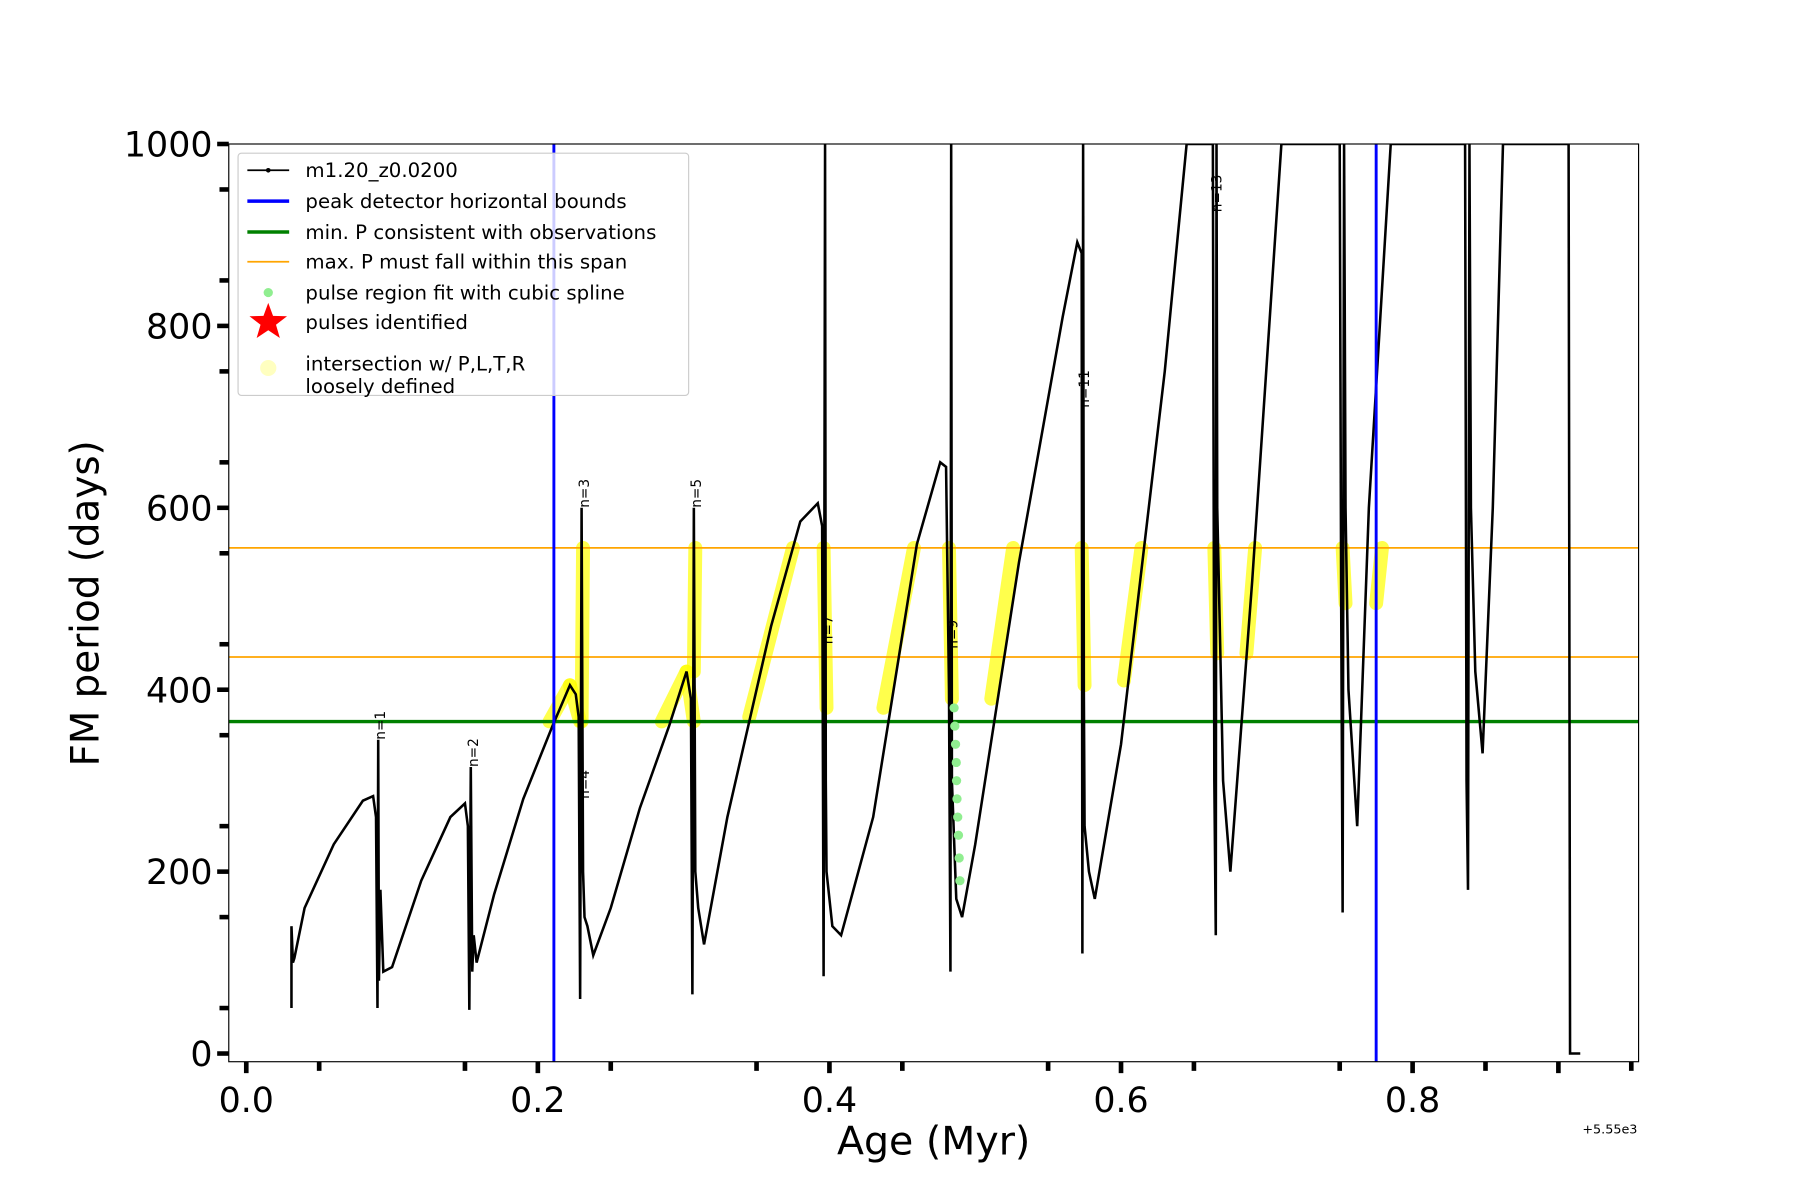  What do you see at coordinates (201, 1055) in the screenshot?
I see `y-tick-label: 0` at bounding box center [201, 1055].